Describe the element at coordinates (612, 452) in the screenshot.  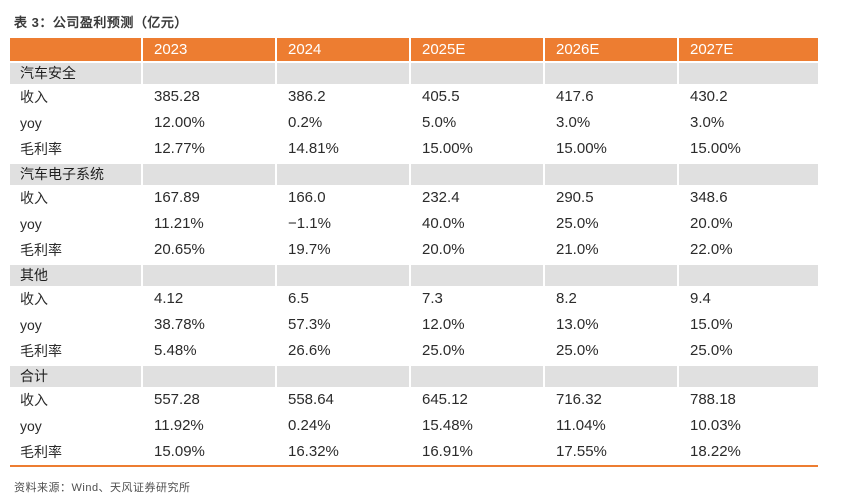
I see `value-cell: 17.55%` at that location.